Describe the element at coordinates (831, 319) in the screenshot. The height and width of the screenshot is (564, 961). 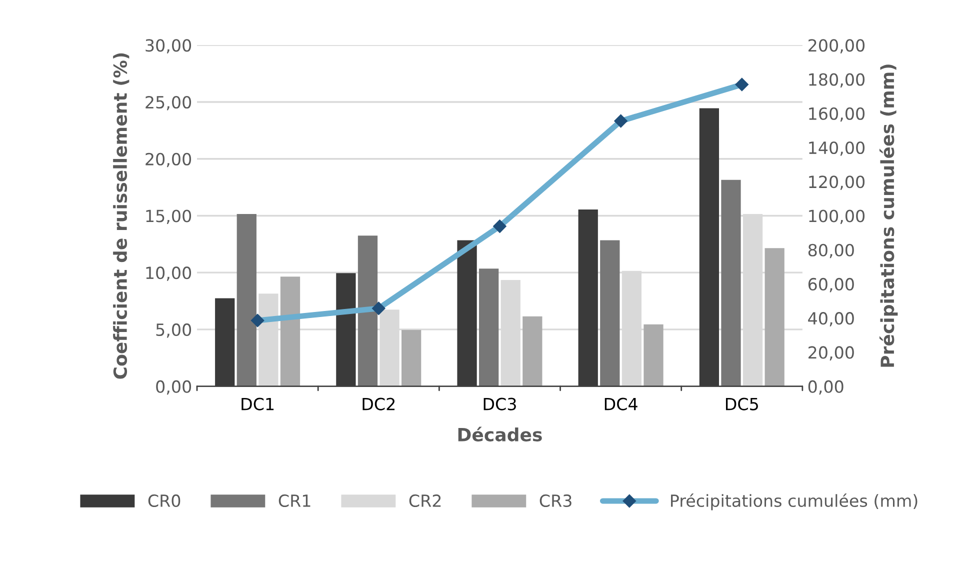
I see `y2-tick-label: 40,00` at that location.